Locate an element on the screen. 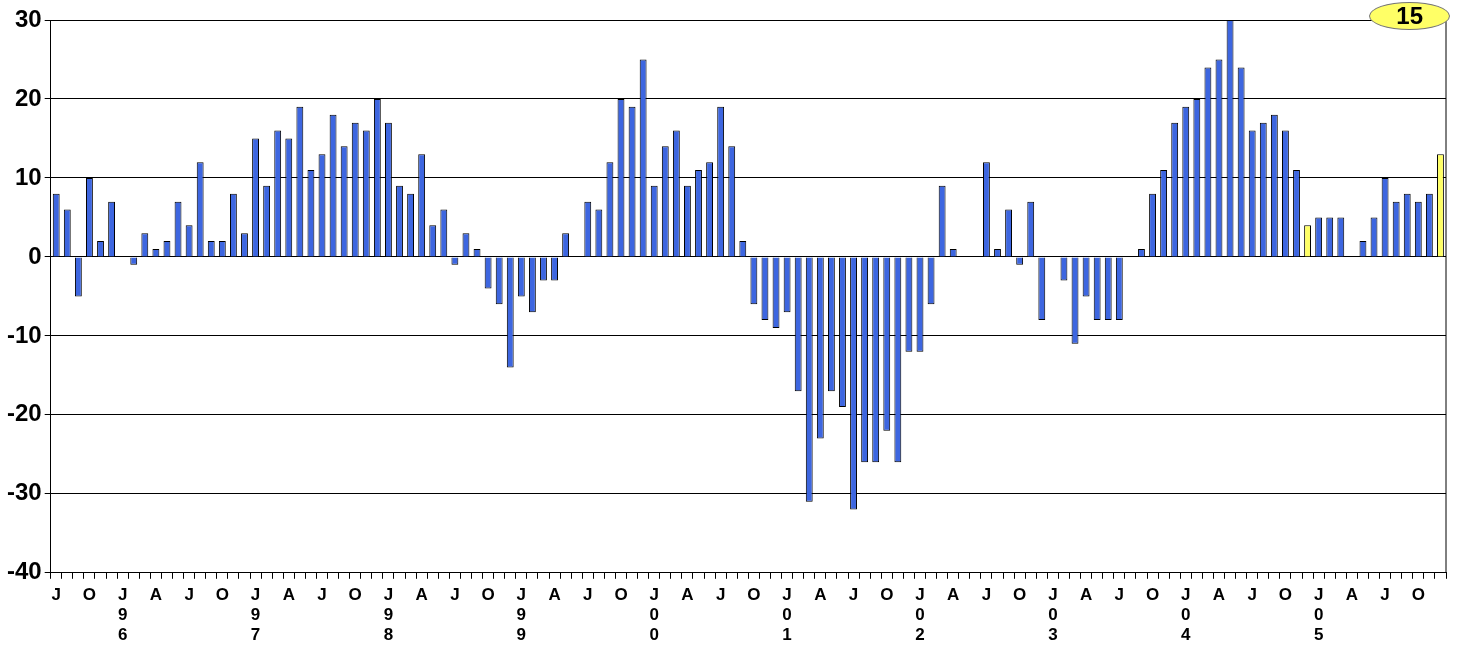 The height and width of the screenshot is (656, 1458). x-tick-label: J 0 4 is located at coordinates (1186, 614).